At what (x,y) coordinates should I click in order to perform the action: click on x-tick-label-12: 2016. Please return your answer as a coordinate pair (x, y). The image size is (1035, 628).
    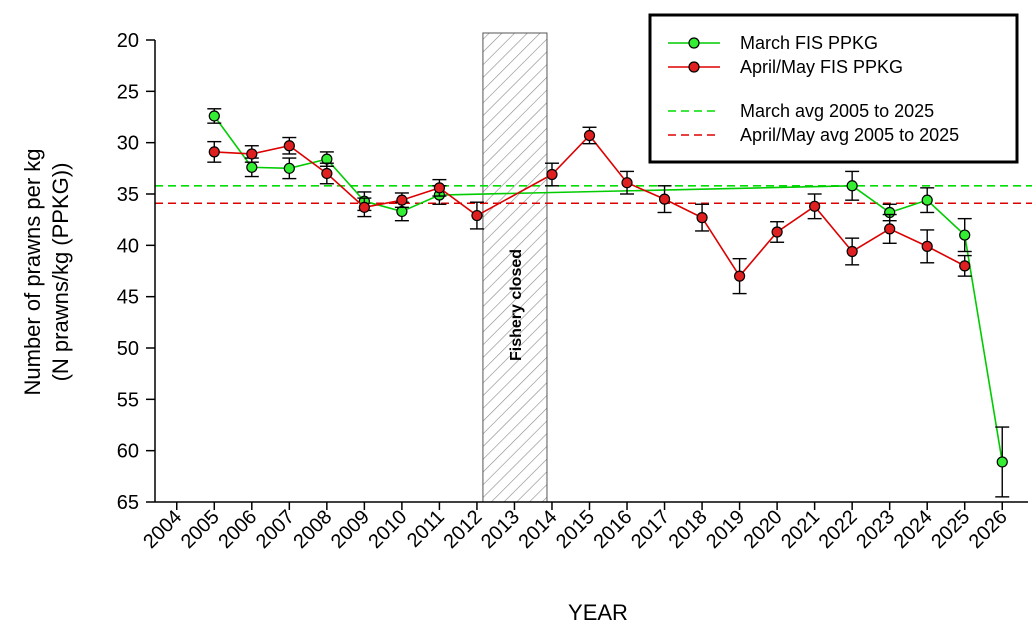
    Looking at the image, I should click on (613, 529).